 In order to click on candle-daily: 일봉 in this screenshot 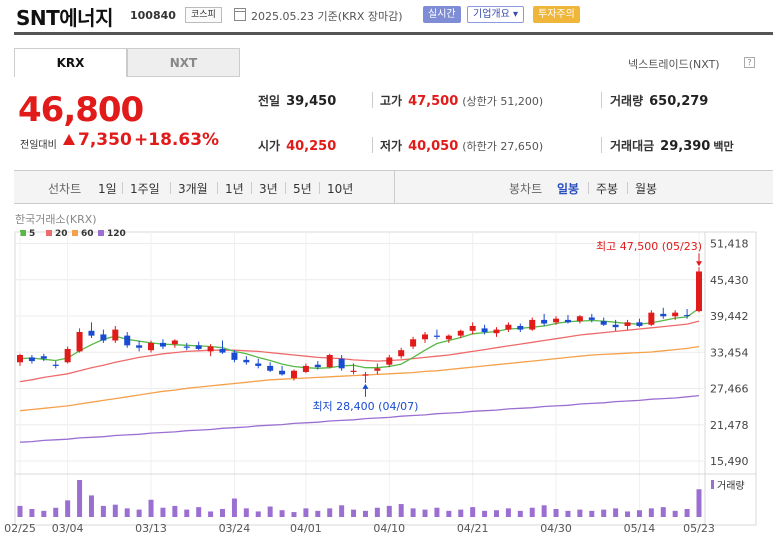, I will do `click(568, 189)`.